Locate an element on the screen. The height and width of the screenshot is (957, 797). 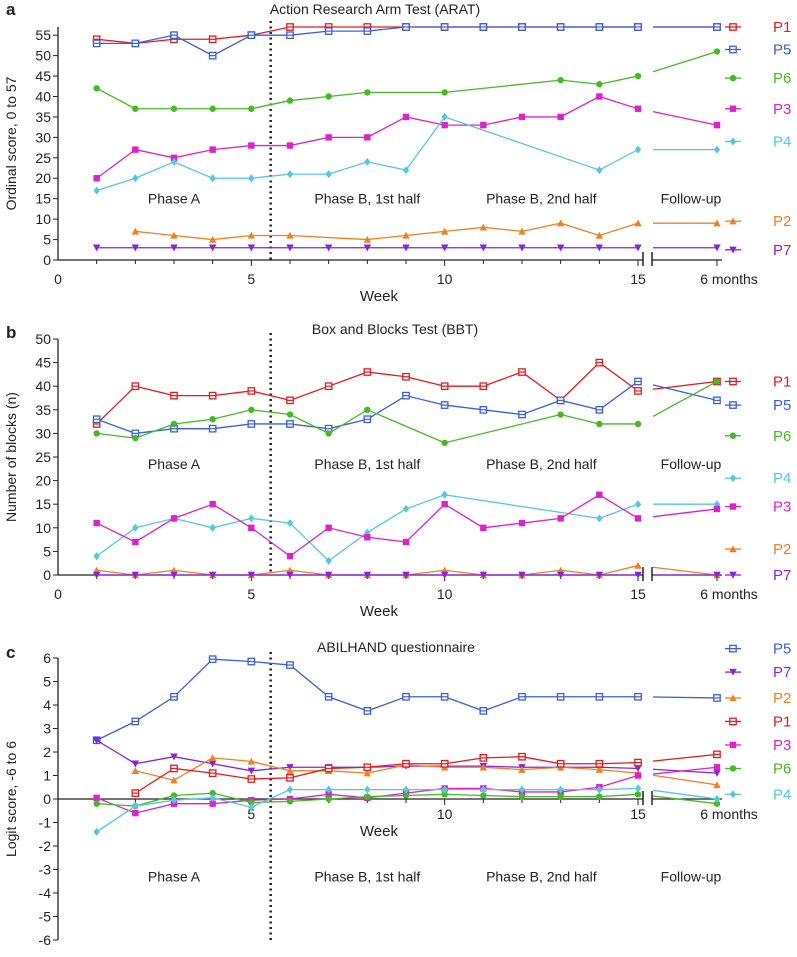
y-tick-label: 10 is located at coordinates (43, 528).